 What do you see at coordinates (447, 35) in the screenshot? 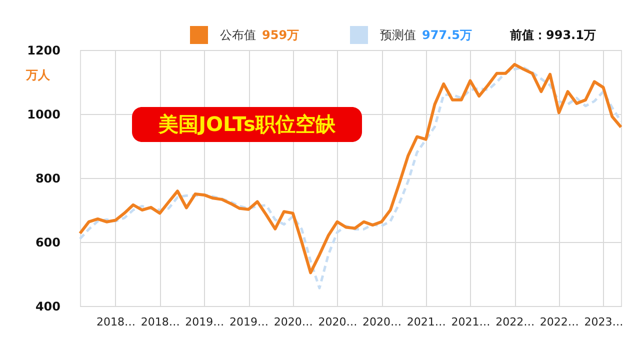
I see `text: 977.5万` at bounding box center [447, 35].